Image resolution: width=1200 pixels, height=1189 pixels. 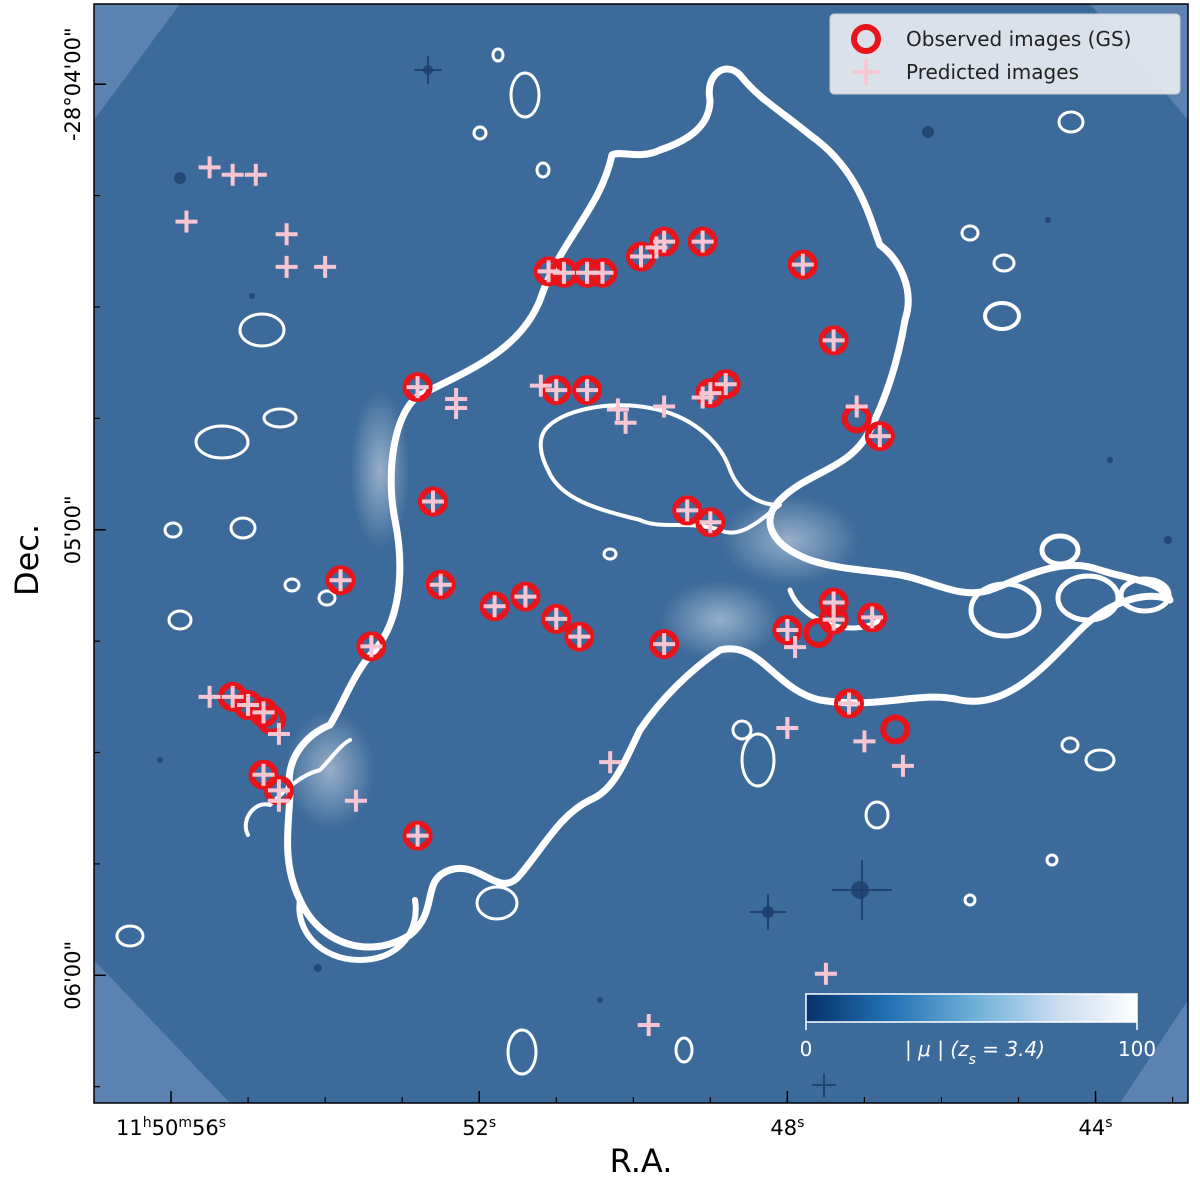 I want to click on legend-observed-marker, so click(x=866, y=39).